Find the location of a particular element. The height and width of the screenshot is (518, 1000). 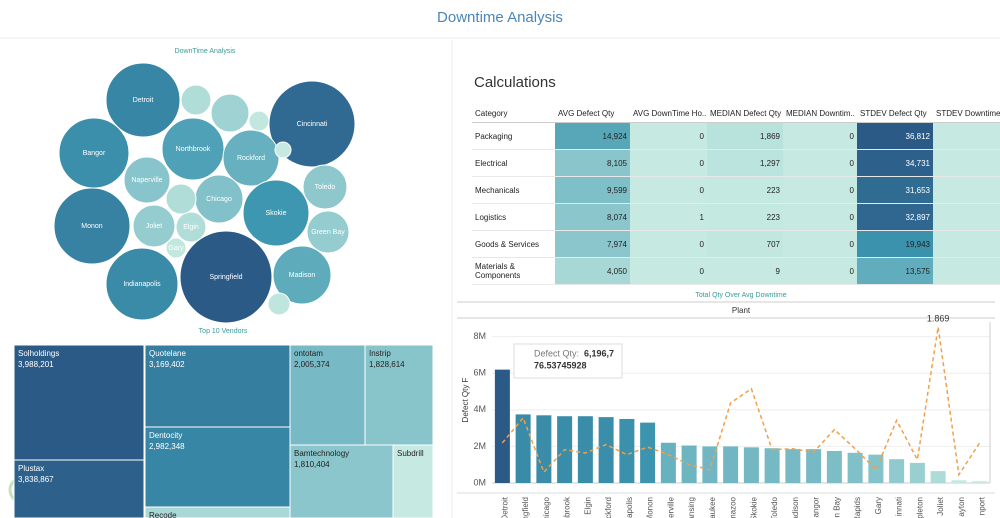

x-tick-label: innati is located at coordinates (899, 506).